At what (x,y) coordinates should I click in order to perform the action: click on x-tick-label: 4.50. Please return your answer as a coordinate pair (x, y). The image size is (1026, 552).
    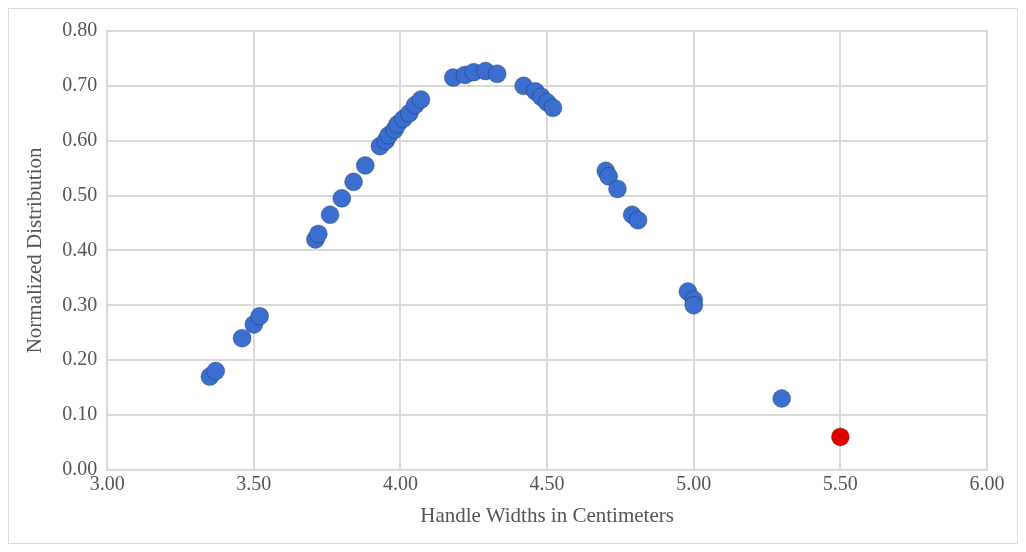
    Looking at the image, I should click on (547, 483).